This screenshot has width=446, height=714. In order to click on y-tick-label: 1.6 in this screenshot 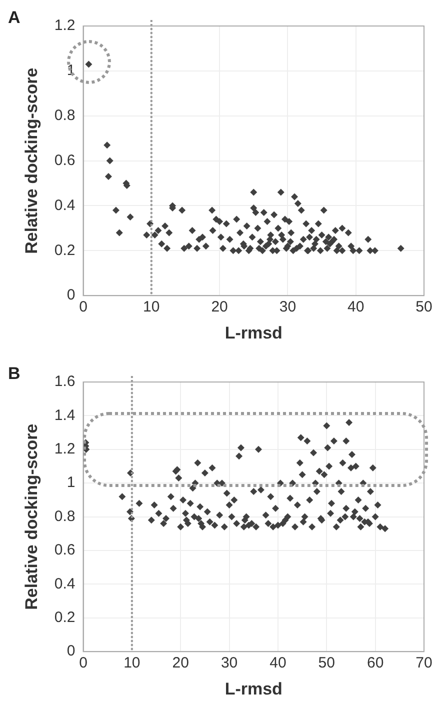, I will do `click(65, 381)`.